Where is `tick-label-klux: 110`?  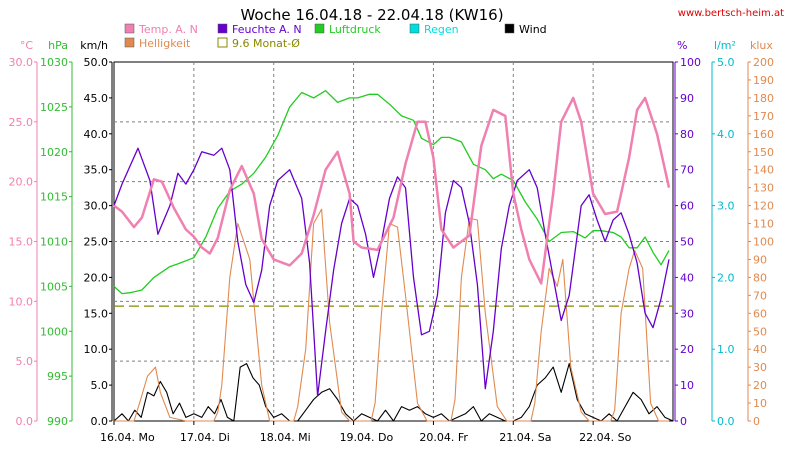
tick-label-klux: 110 is located at coordinates (763, 224).